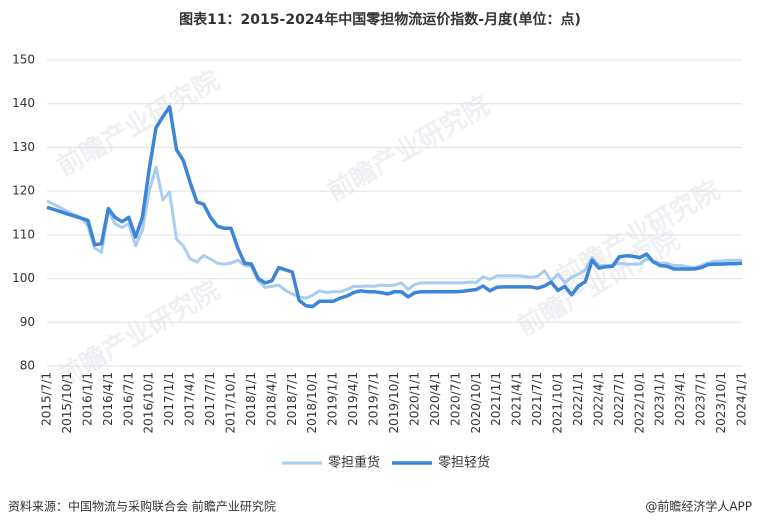  I want to click on legend-label: 零担重货, so click(354, 463).